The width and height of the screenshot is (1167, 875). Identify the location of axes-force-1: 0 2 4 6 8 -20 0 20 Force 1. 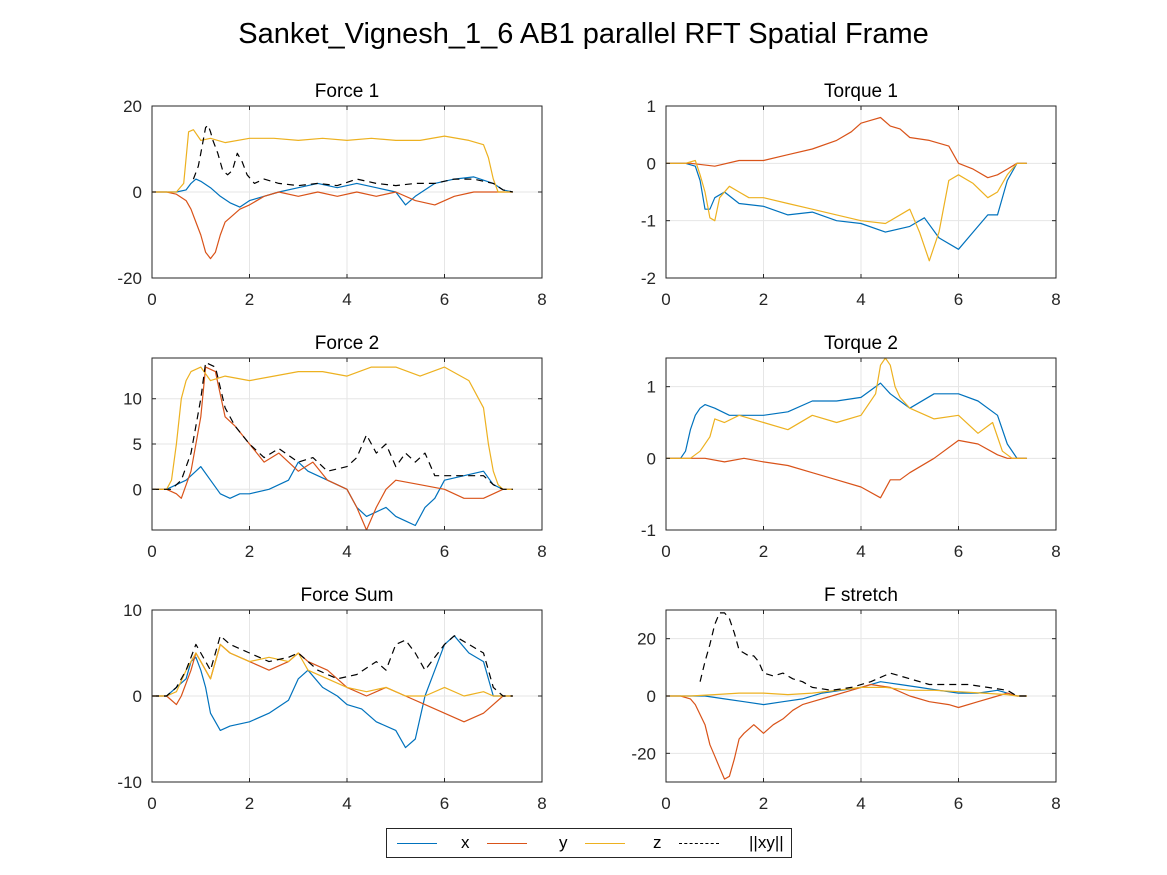
(331, 195).